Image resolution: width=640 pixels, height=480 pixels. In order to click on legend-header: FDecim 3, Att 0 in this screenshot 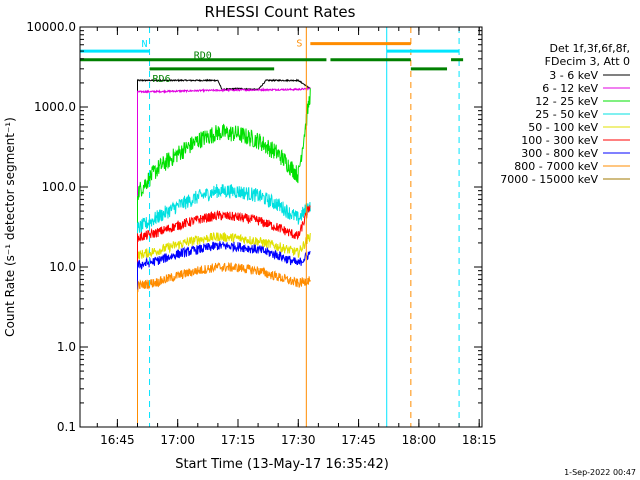, I will do `click(587, 61)`.